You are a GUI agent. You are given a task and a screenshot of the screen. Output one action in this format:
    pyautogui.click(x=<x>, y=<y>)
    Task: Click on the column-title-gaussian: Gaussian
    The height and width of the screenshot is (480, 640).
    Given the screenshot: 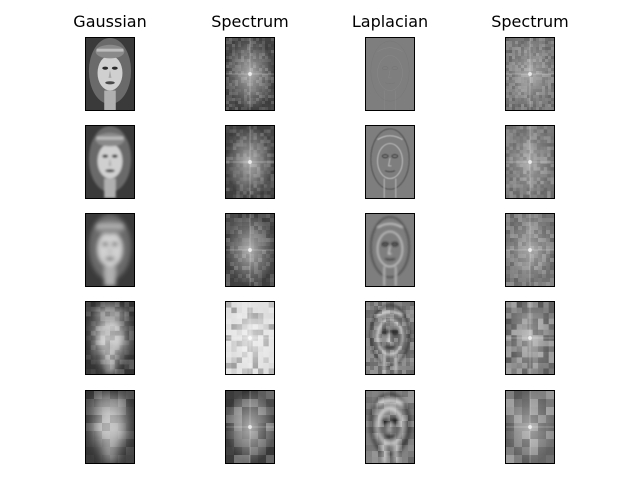 What is the action you would take?
    pyautogui.click(x=110, y=21)
    